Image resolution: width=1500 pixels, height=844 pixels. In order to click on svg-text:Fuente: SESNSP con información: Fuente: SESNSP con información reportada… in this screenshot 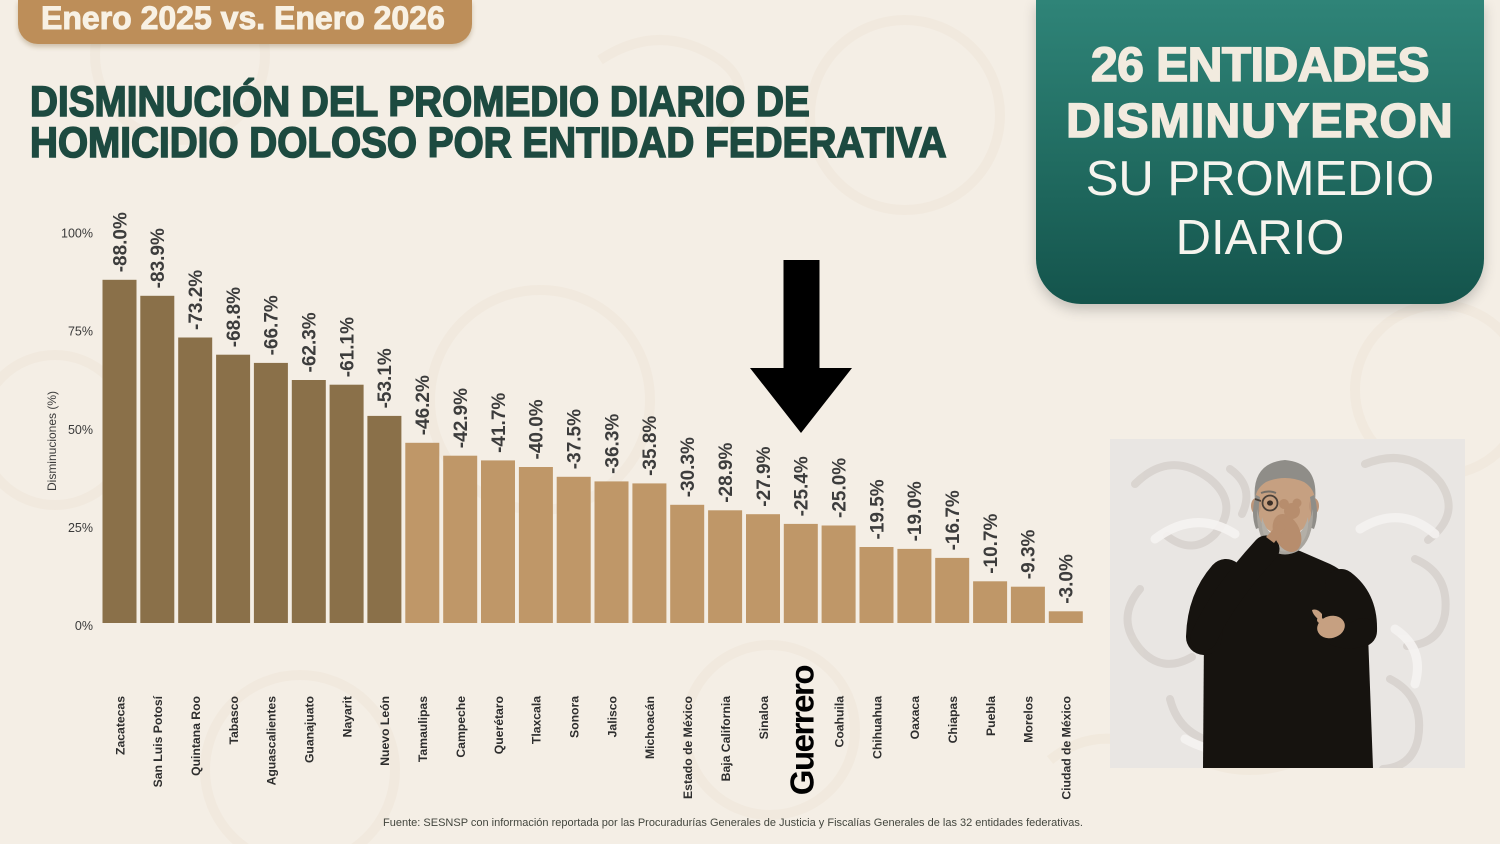, I will do `click(733, 823)`.